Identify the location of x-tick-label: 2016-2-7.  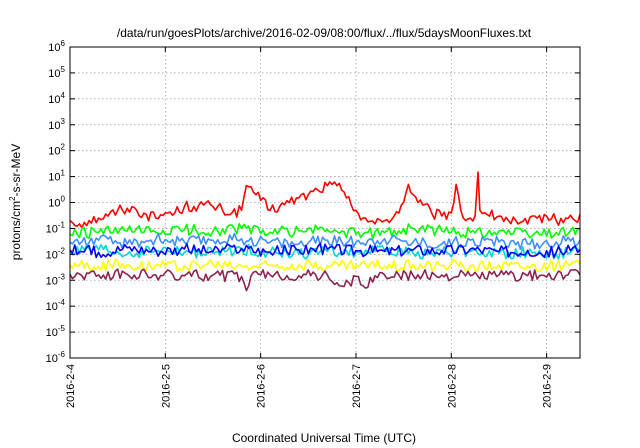
(357, 386).